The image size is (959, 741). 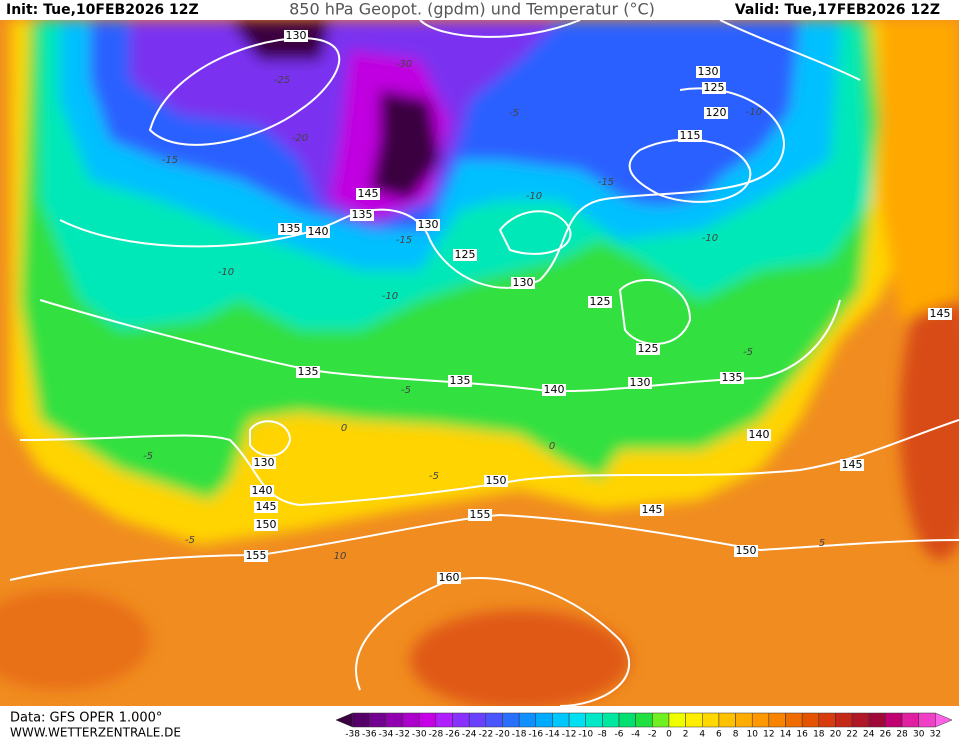 What do you see at coordinates (86, 718) in the screenshot?
I see `data-source: Data: GFS OPER 1.000°` at bounding box center [86, 718].